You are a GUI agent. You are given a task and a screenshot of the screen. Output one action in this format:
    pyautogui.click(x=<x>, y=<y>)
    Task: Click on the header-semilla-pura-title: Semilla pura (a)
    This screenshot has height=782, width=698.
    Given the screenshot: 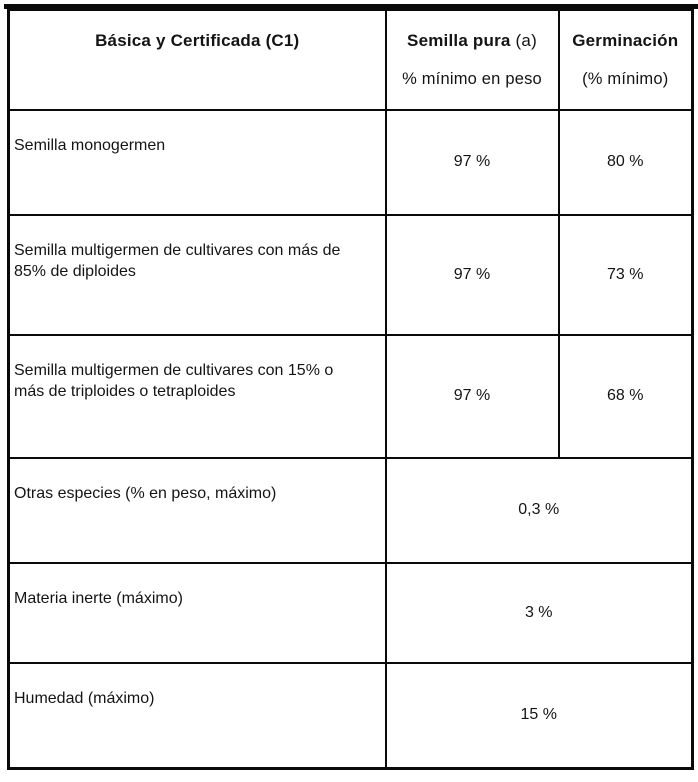 What is the action you would take?
    pyautogui.click(x=472, y=41)
    